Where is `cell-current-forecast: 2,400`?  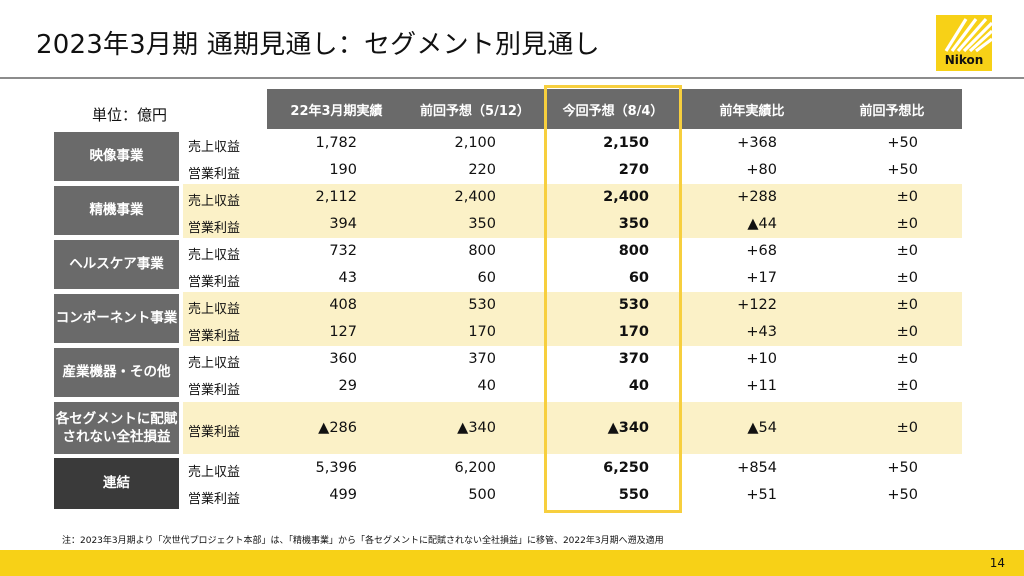 cell-current-forecast: 2,400 is located at coordinates (626, 197).